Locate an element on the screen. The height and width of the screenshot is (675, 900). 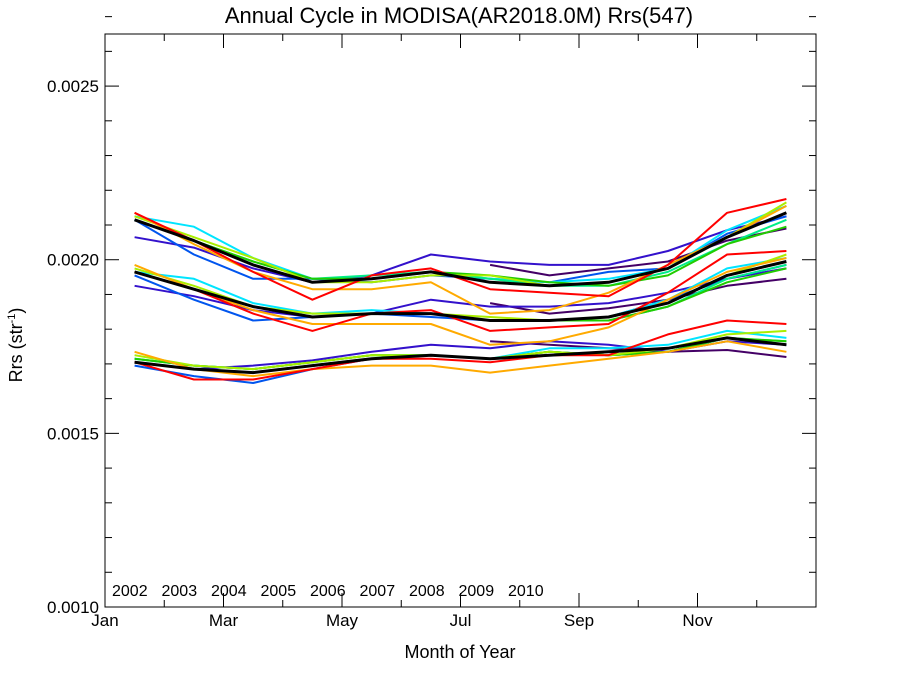
y-tick-label: 0.0010 is located at coordinates (73, 607).